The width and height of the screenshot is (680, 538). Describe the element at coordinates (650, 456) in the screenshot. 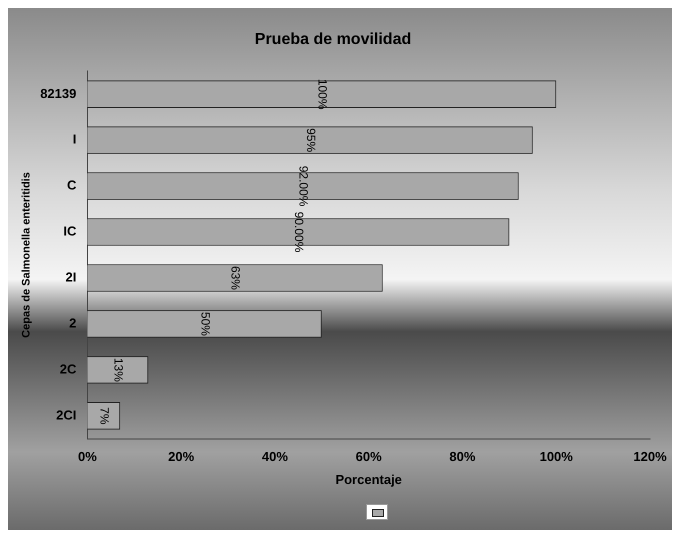

I see `x-tick-label: 120%` at that location.